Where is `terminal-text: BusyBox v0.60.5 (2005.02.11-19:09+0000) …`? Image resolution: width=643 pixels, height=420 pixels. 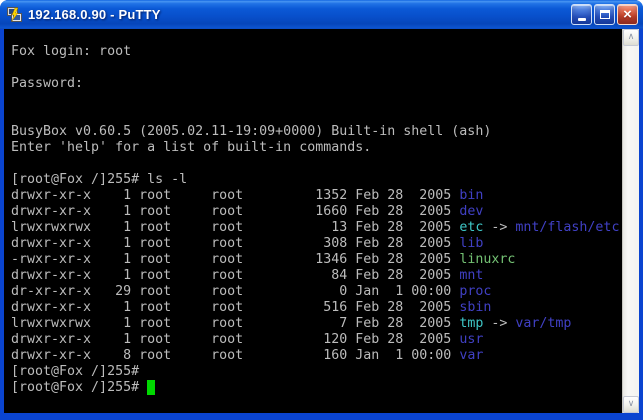 terminal-text: BusyBox v0.60.5 (2005.02.11-19:09+0000) … is located at coordinates (251, 131).